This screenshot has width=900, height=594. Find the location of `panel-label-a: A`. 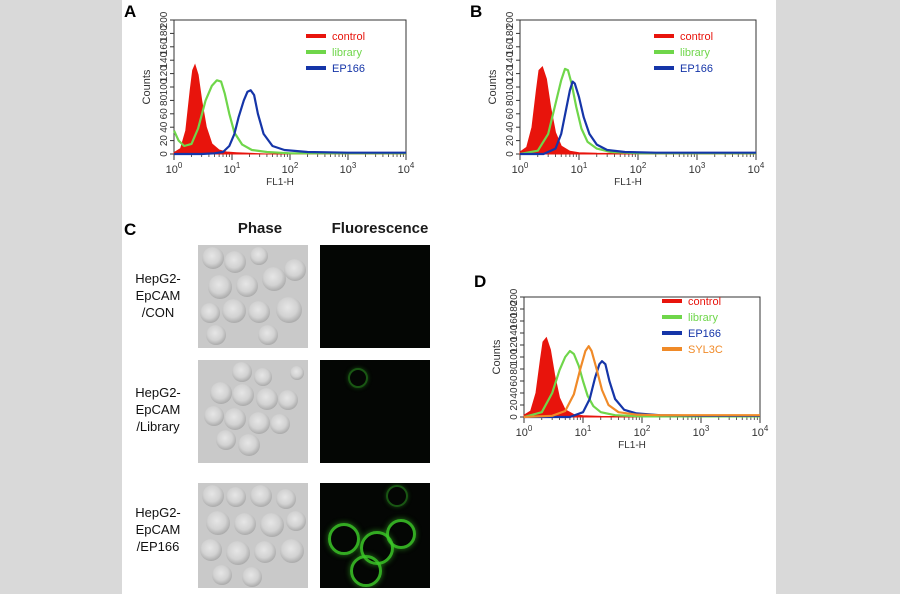

panel-label-a: A is located at coordinates (130, 11).